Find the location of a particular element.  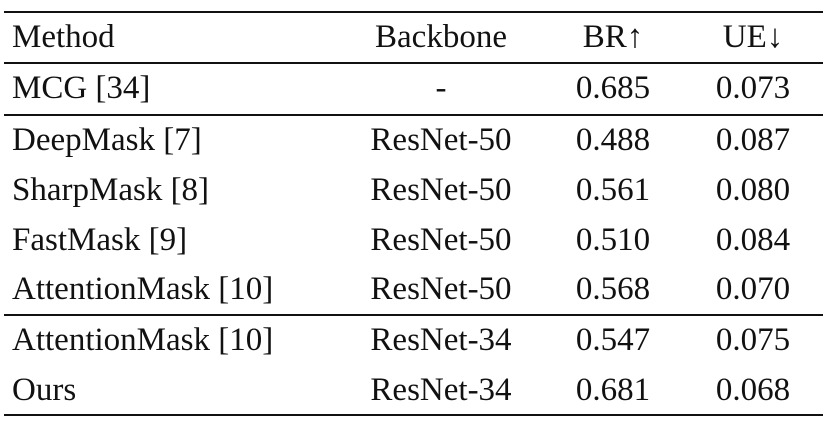

cell-br: 0.681 is located at coordinates (613, 390).